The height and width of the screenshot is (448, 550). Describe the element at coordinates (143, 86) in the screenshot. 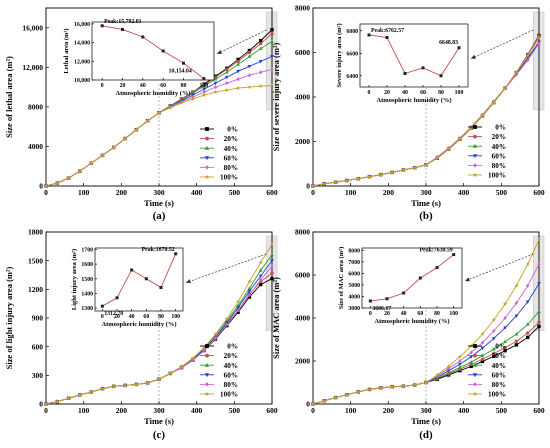

I see `inset-x-tick-label: 40` at that location.